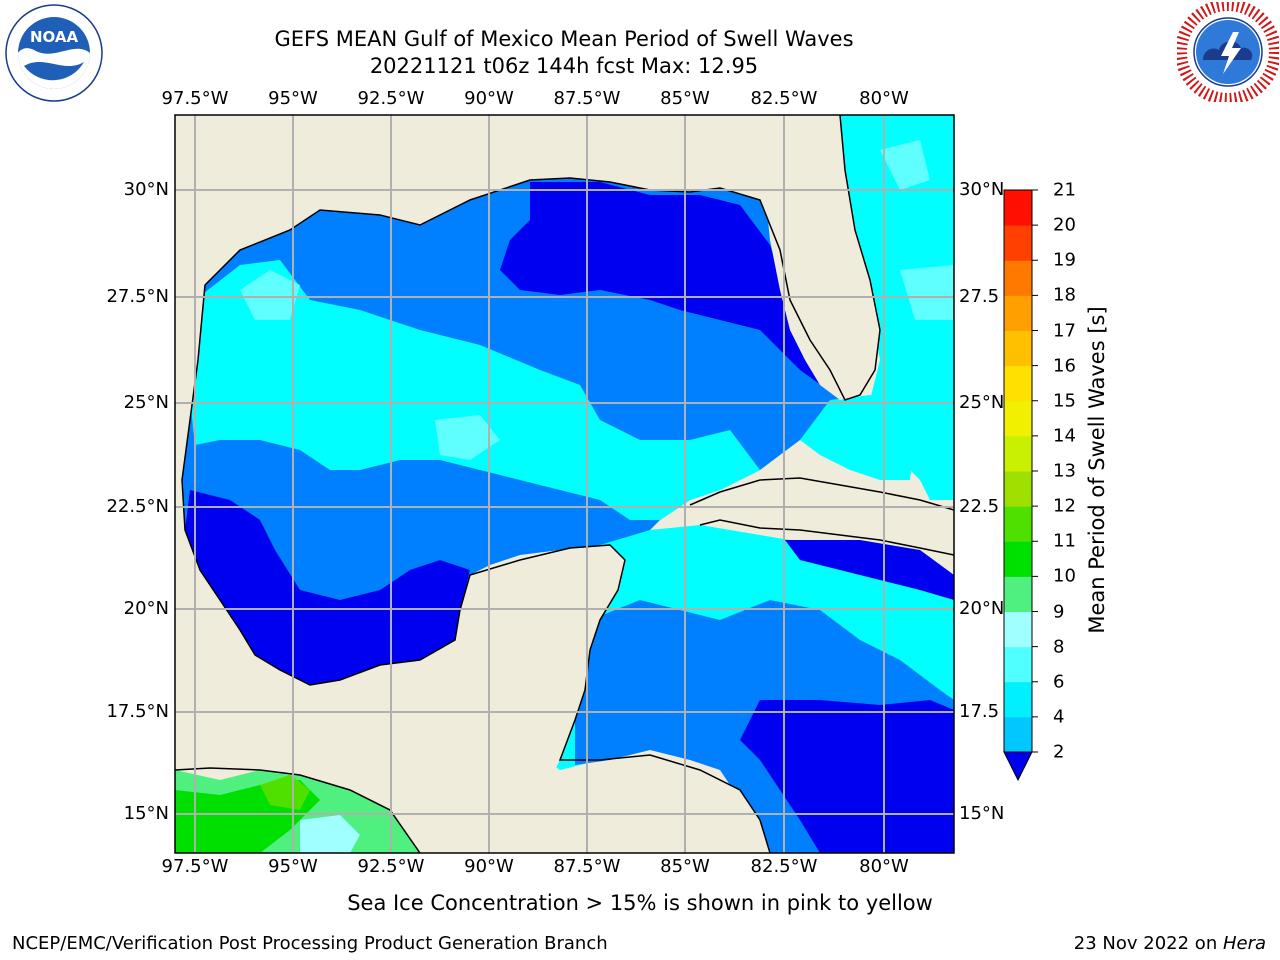 The width and height of the screenshot is (1280, 960). Describe the element at coordinates (784, 866) in the screenshot. I see `longitude-tick-label-bottom: 82.5°W` at that location.